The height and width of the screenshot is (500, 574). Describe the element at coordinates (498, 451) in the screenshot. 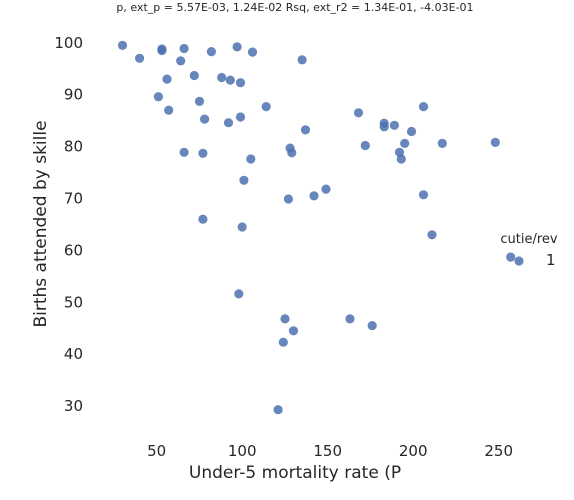

I see `x-tick-label: 250` at that location.